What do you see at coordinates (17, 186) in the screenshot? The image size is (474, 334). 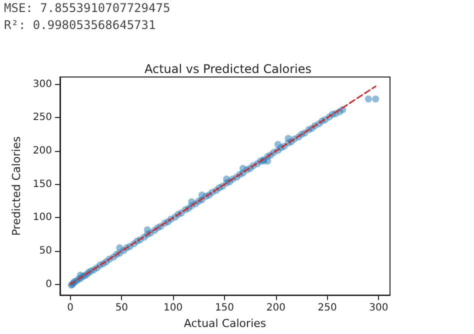 I see `y-axis-title: Predicted Calories` at bounding box center [17, 186].